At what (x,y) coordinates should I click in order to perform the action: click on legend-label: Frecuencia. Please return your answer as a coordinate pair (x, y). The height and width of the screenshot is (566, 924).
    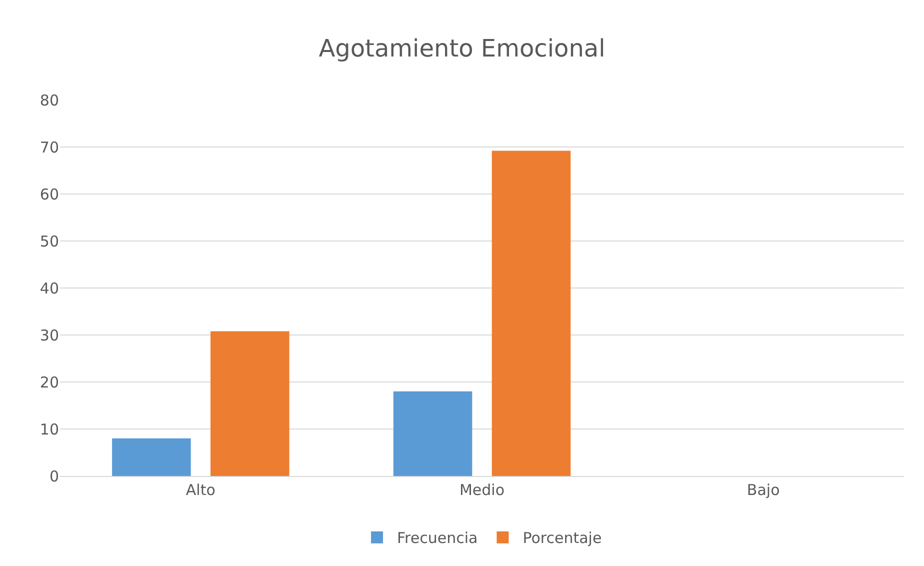
    Looking at the image, I should click on (437, 538).